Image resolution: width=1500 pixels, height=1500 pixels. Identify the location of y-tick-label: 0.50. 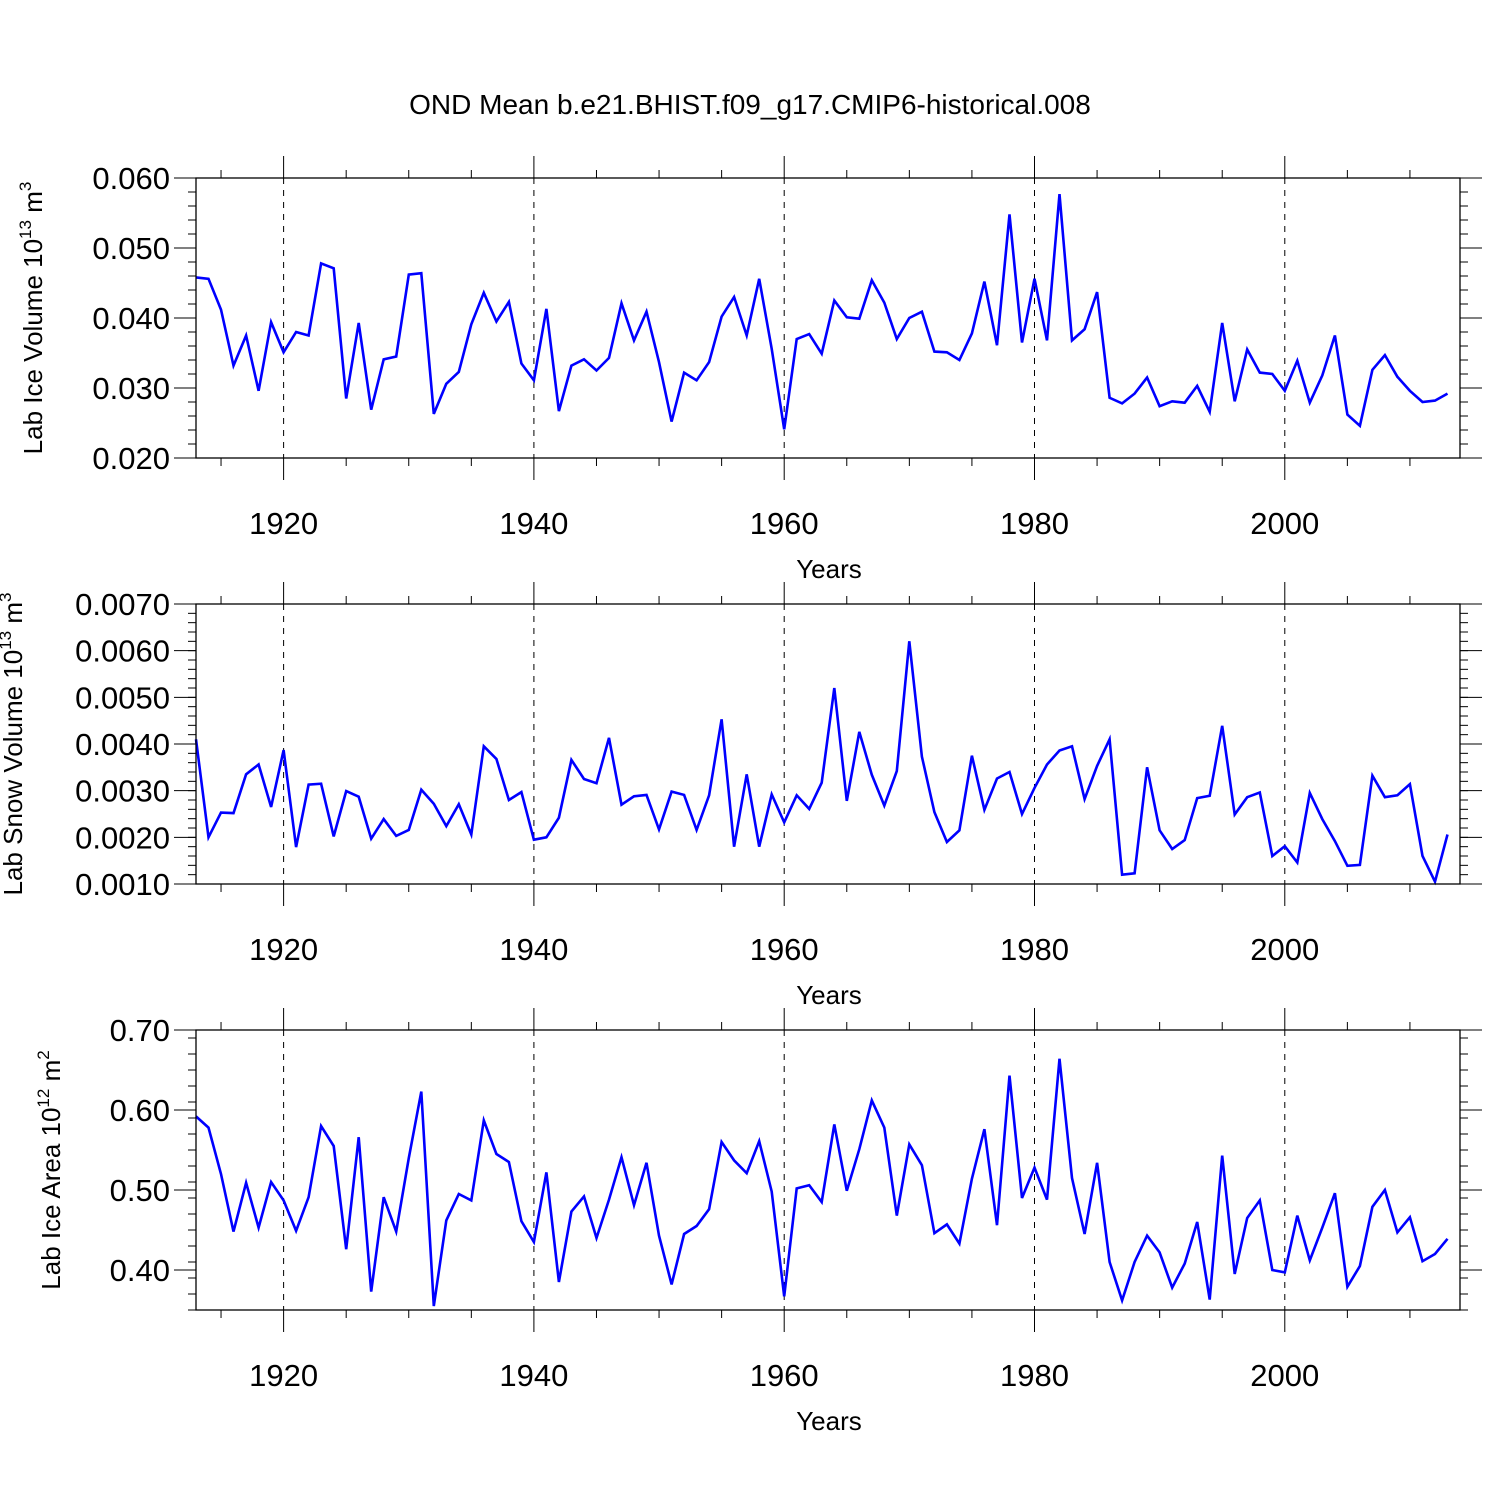
(140, 1190).